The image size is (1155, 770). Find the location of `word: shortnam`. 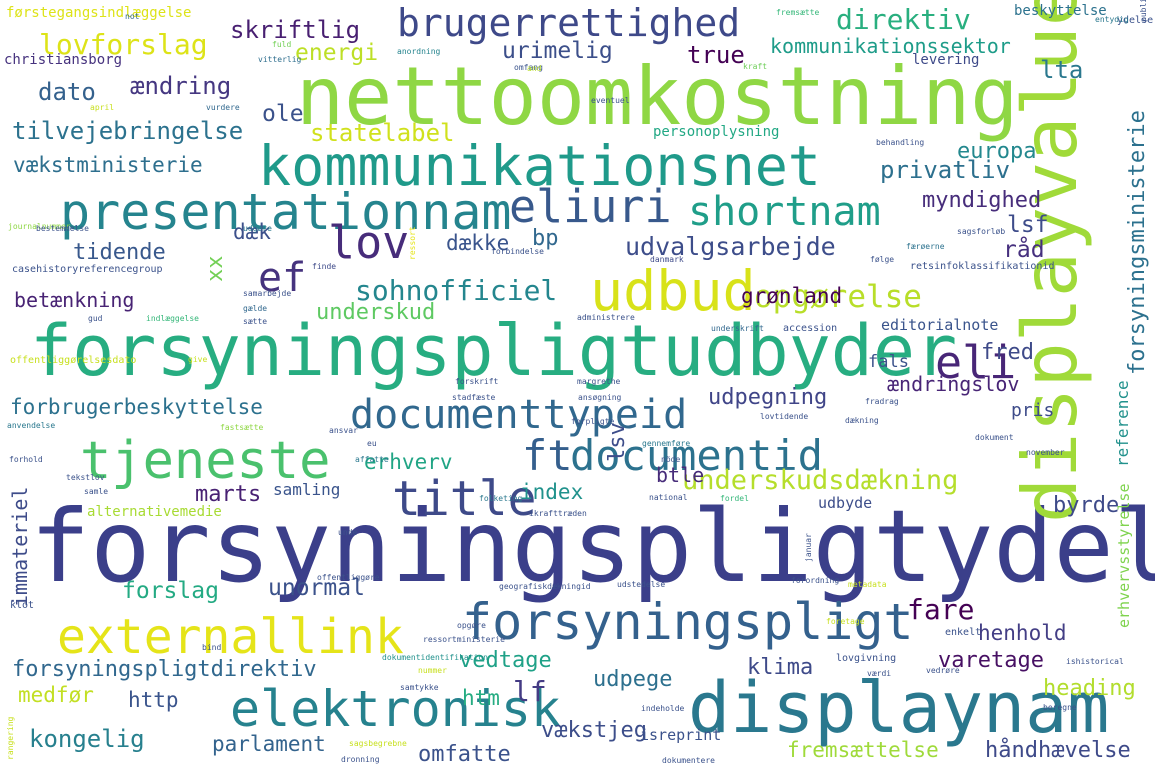

word: shortnam is located at coordinates (784, 212).